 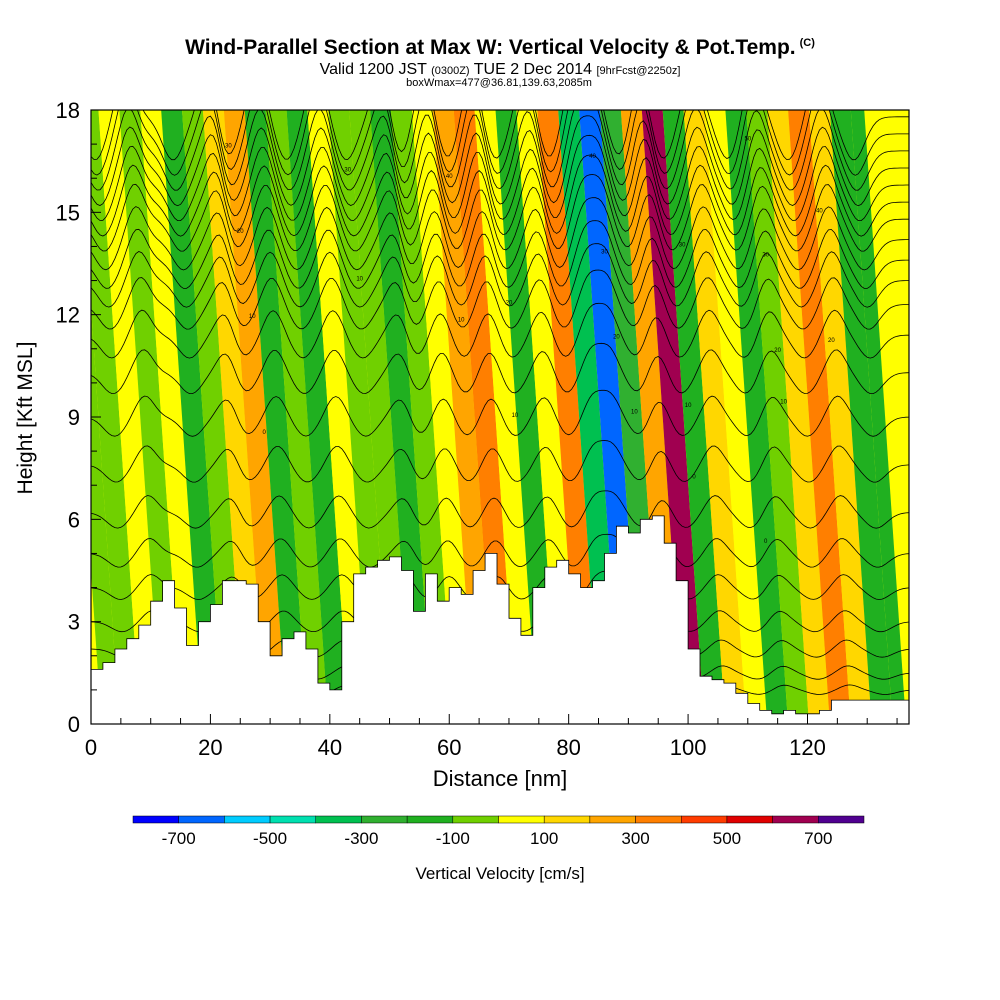 What do you see at coordinates (500, 778) in the screenshot?
I see `x-axis-label: Distance [nm]` at bounding box center [500, 778].